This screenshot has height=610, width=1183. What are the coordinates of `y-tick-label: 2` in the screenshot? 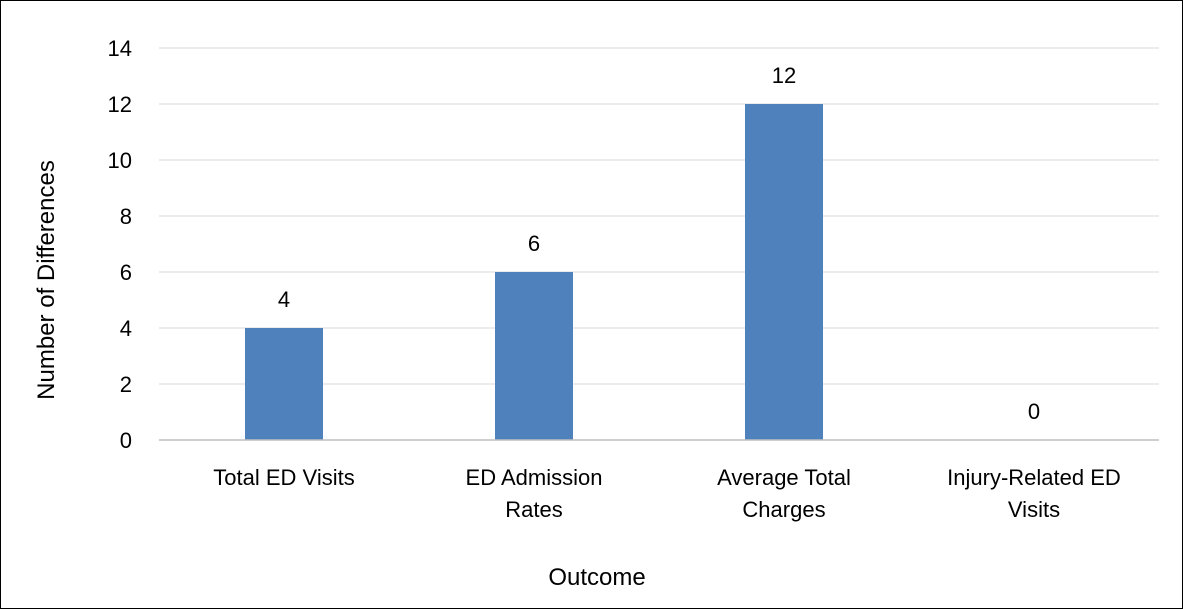 It's located at (126, 384).